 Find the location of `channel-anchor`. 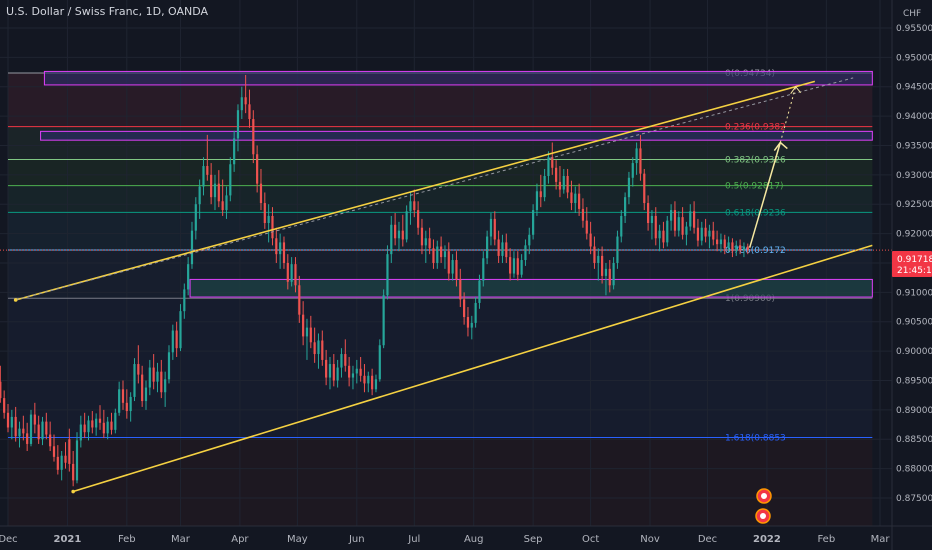

channel-anchor is located at coordinates (15, 300).